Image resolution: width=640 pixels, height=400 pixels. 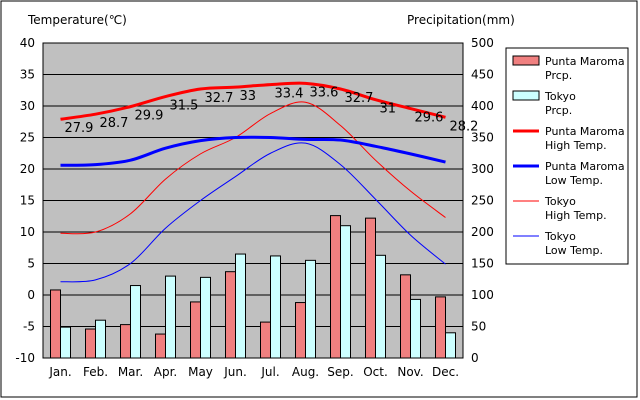 What do you see at coordinates (114, 123) in the screenshot?
I see `high-temp-data-label: 28.7` at bounding box center [114, 123].